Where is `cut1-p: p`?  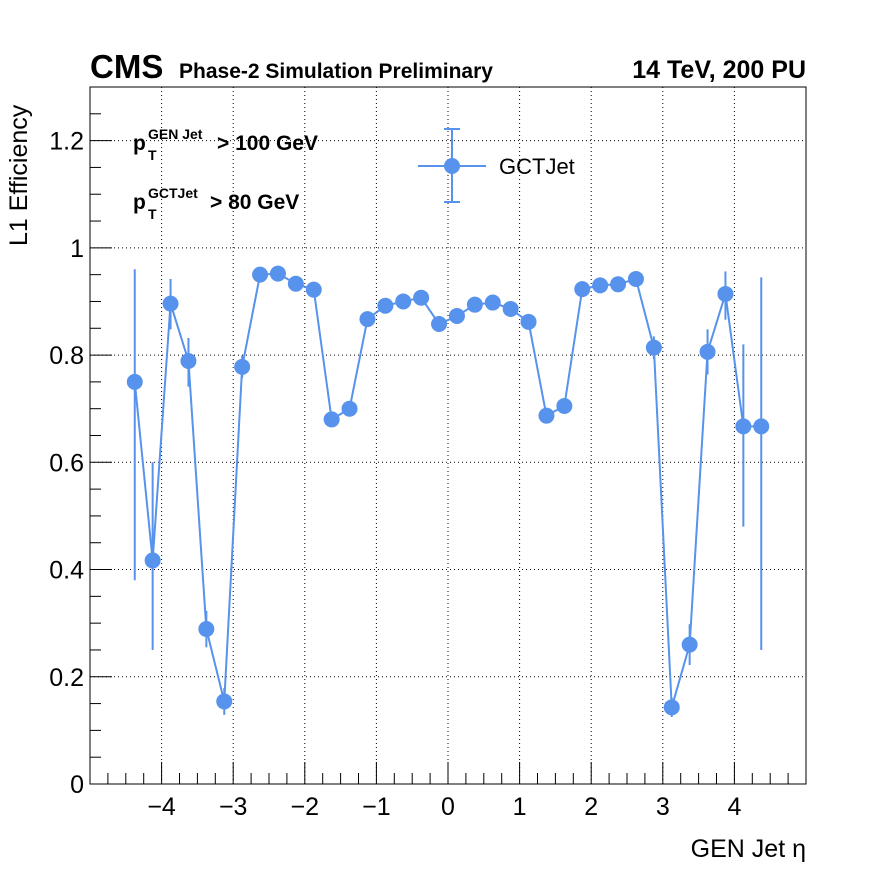 cut1-p: p is located at coordinates (139, 143).